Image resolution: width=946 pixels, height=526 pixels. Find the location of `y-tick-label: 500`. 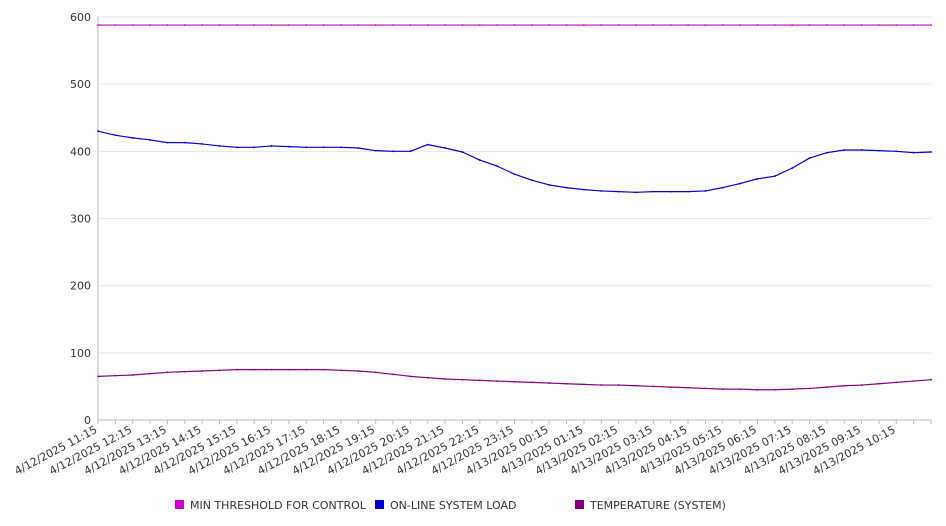

y-tick-label: 500 is located at coordinates (80, 84).